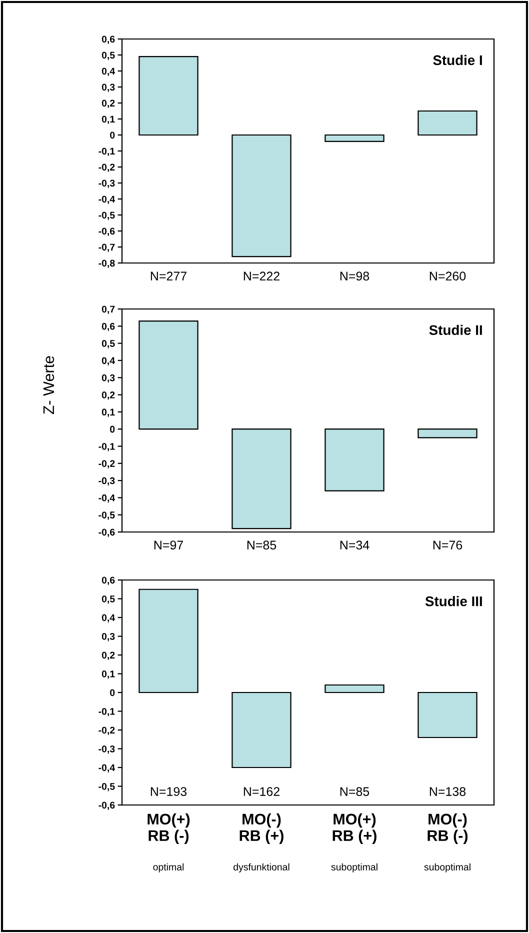  Describe the element at coordinates (262, 791) in the screenshot. I see `annotation: N=162` at that location.